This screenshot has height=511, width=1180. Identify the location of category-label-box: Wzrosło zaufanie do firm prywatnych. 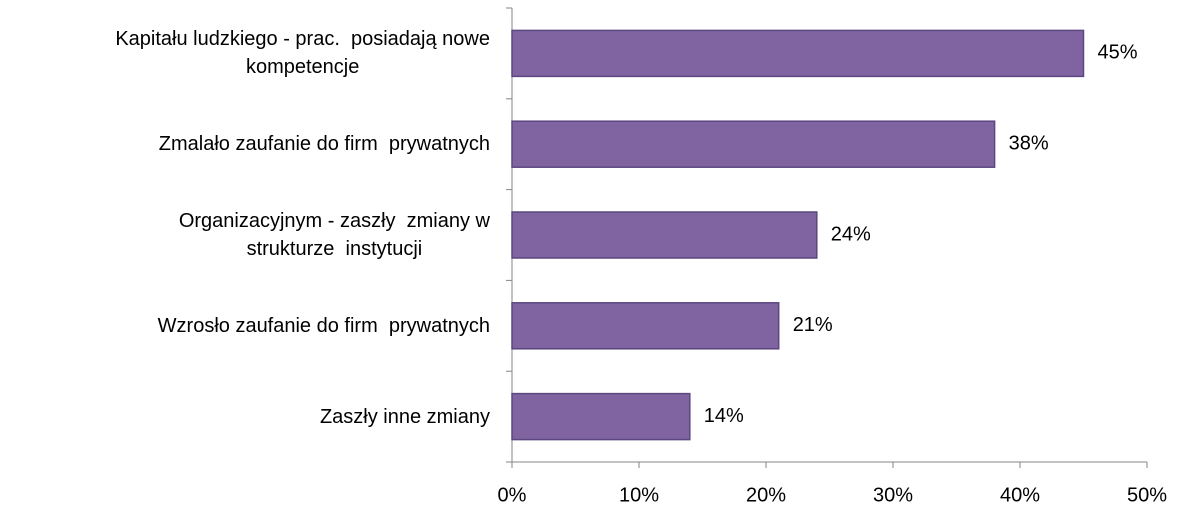
(324, 326).